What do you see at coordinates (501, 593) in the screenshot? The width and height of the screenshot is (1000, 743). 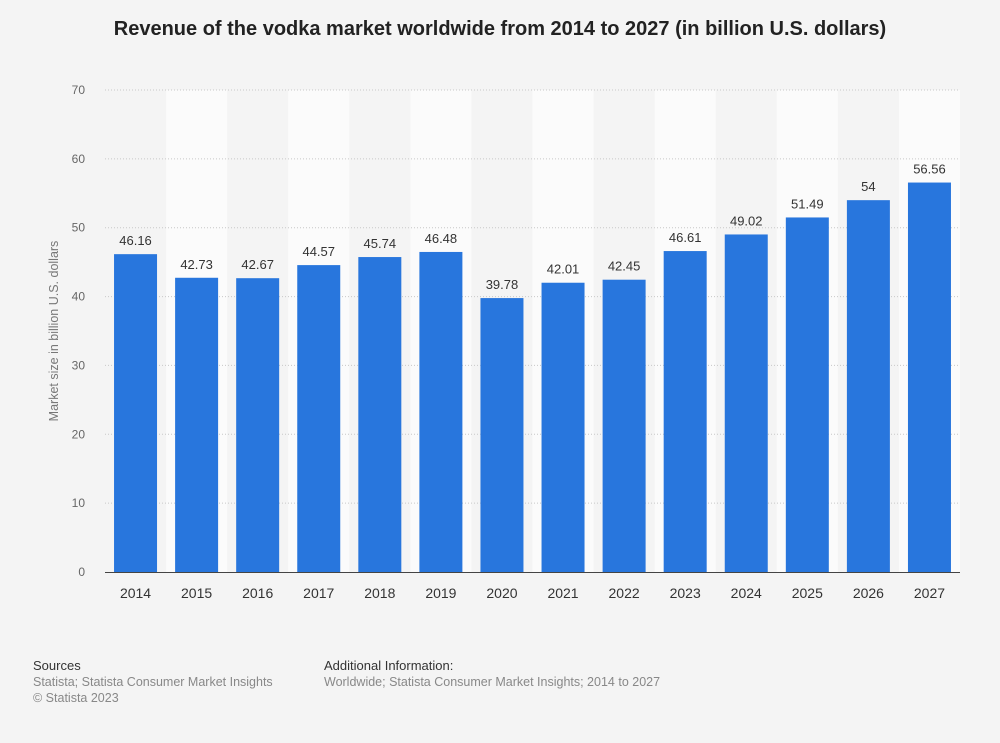 I see `x-tick-label: 2020` at bounding box center [501, 593].